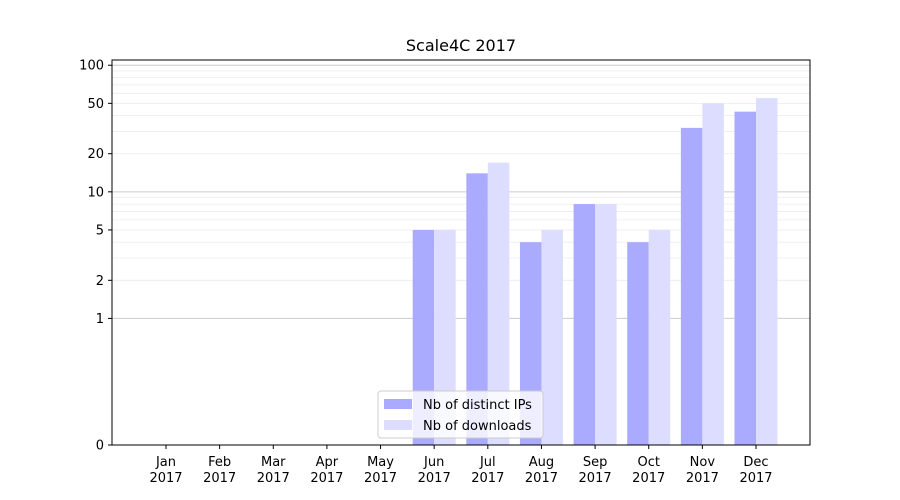  I want to click on y-axis: 0 1 2 5 10 20 50 100, so click(95, 256).